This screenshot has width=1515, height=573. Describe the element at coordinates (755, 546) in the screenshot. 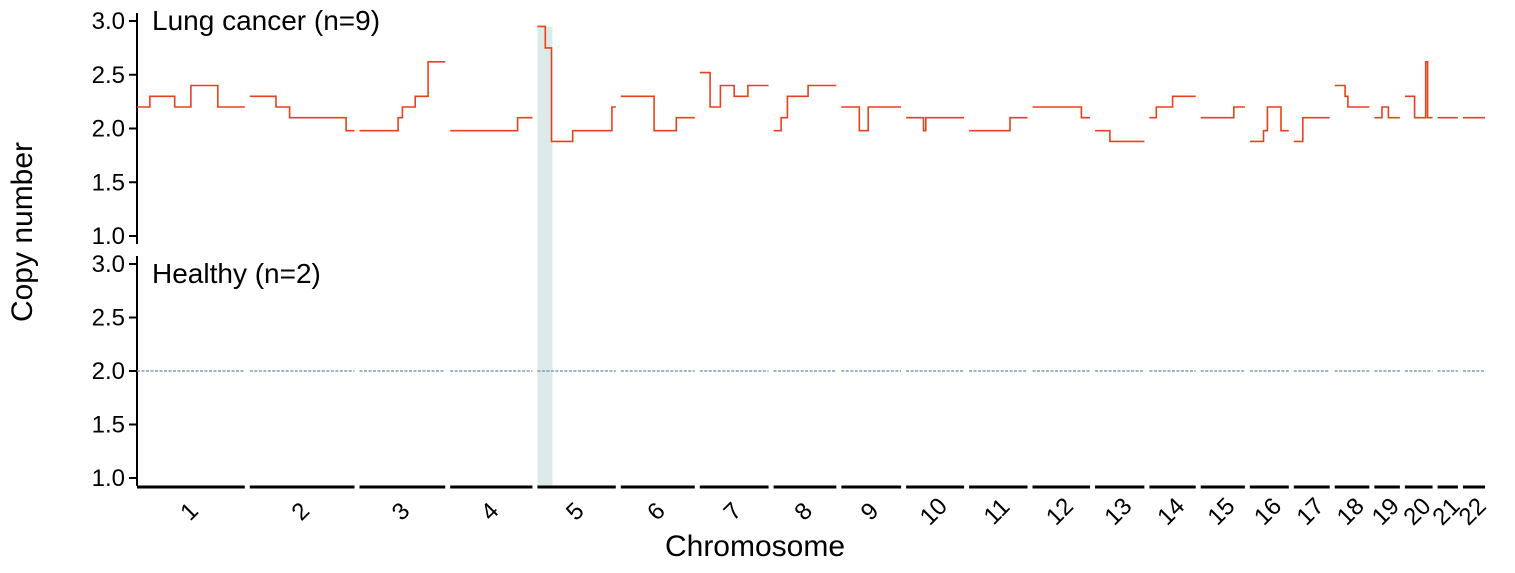

I see `x-axis-title: Chromosome` at that location.